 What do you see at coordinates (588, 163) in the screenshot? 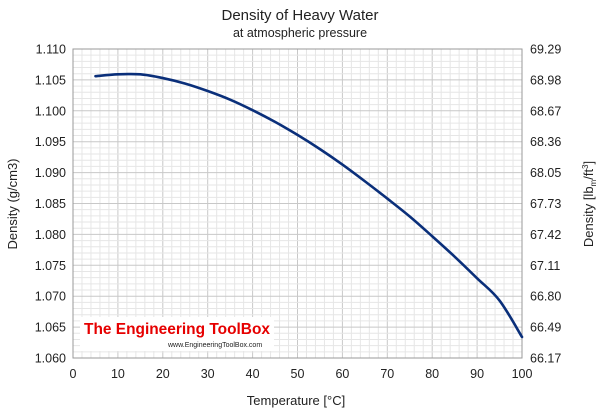
I see `right-label-end: ]` at bounding box center [588, 163].